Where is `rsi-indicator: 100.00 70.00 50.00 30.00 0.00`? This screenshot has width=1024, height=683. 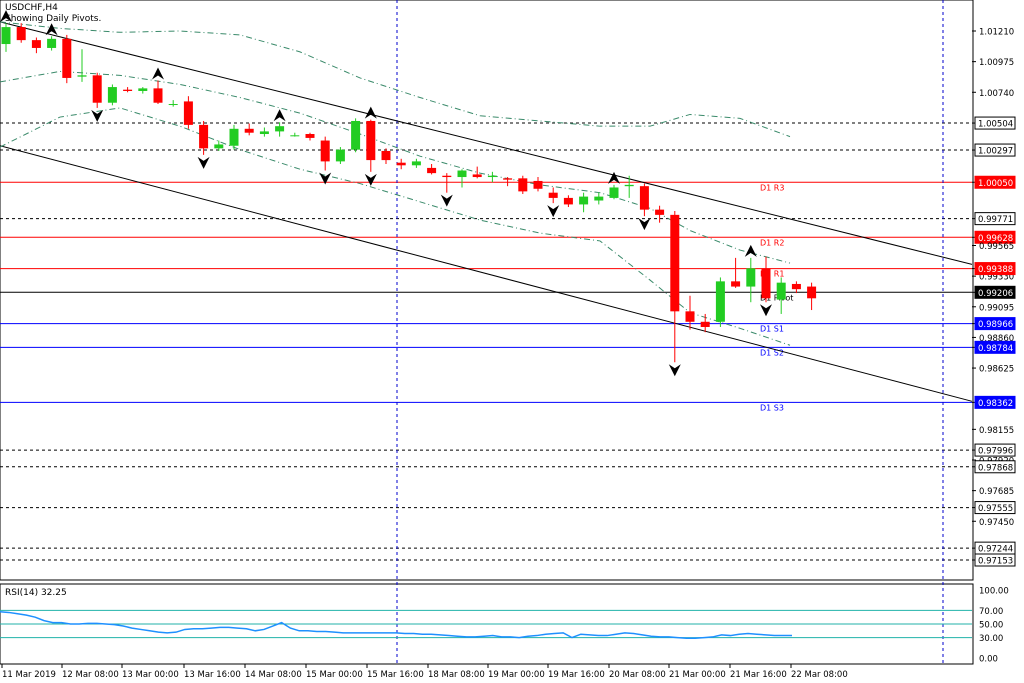 rsi-indicator: 100.00 70.00 50.00 30.00 0.00 is located at coordinates (504, 626).